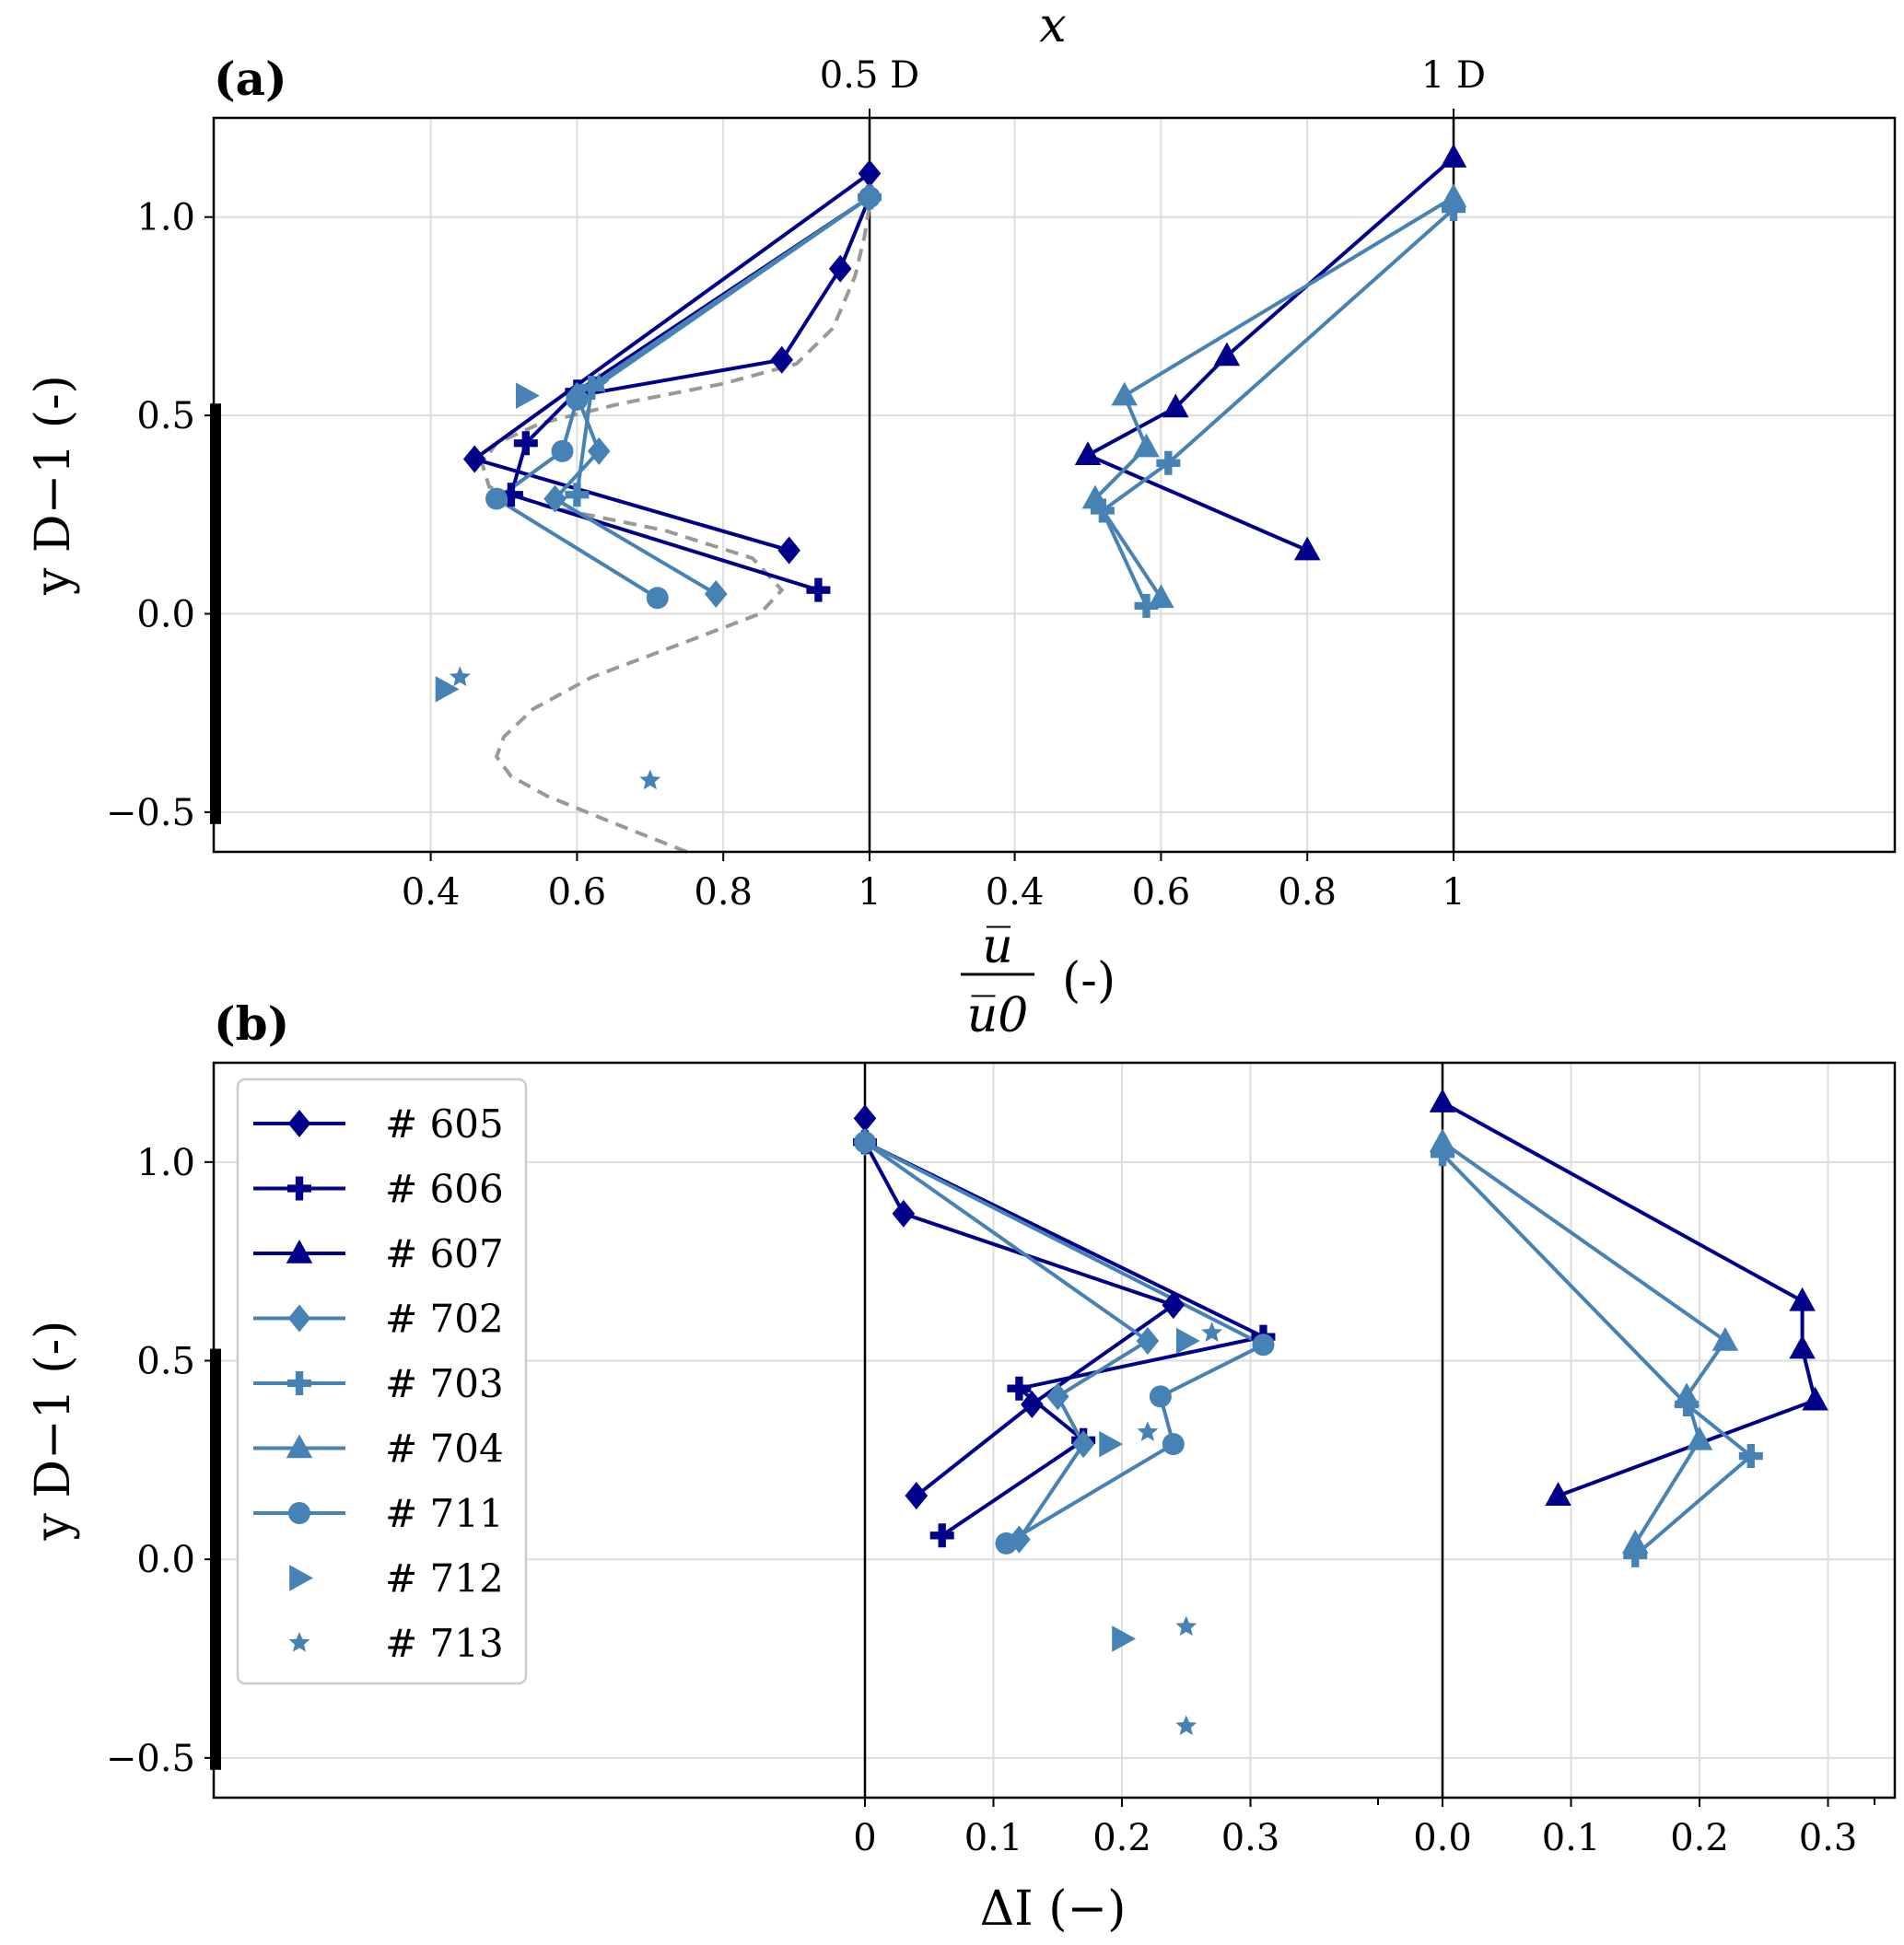 The width and height of the screenshot is (1904, 1945). What do you see at coordinates (444, 1578) in the screenshot?
I see `legend-label: # 712` at bounding box center [444, 1578].